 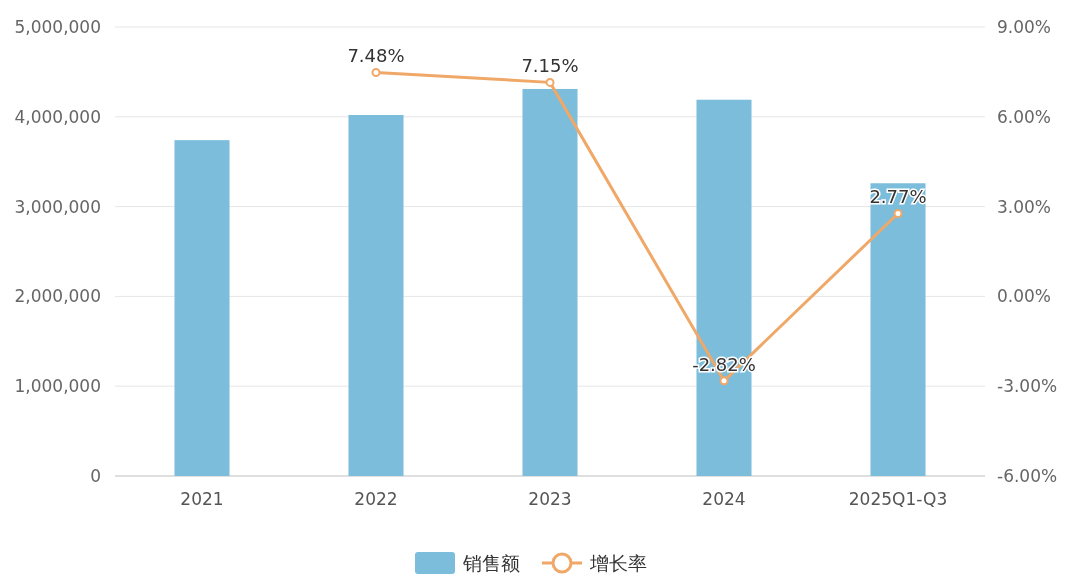 What do you see at coordinates (95, 476) in the screenshot?
I see `y-tick-label: 0` at bounding box center [95, 476].